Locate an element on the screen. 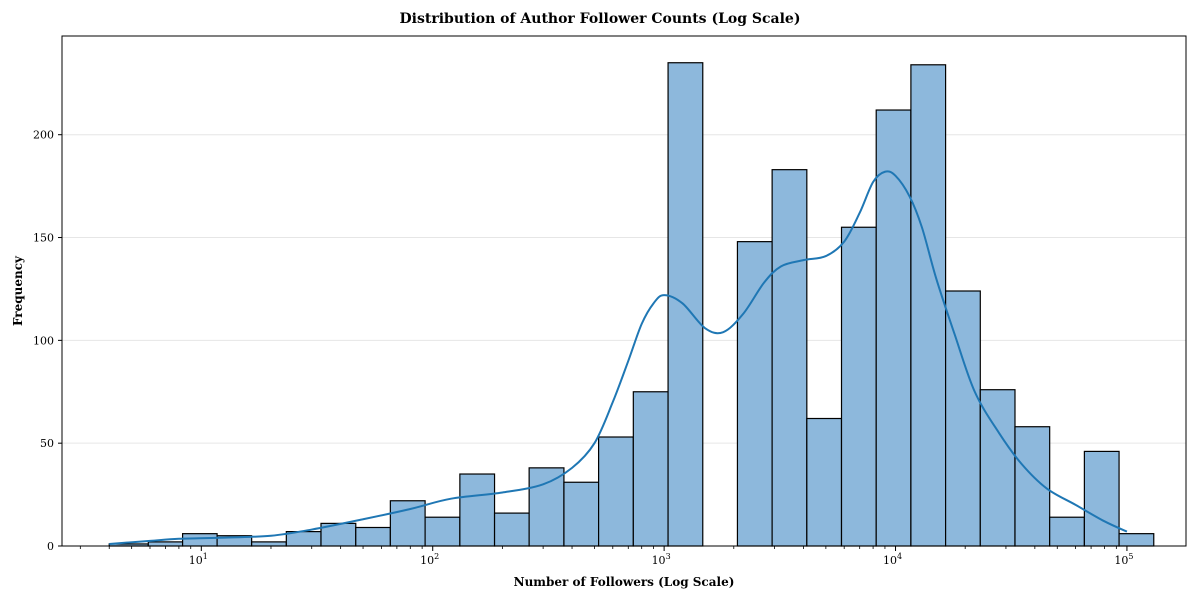 Image resolution: width=1200 pixels, height=600 pixels. y-tick-label: 200 is located at coordinates (43, 135).